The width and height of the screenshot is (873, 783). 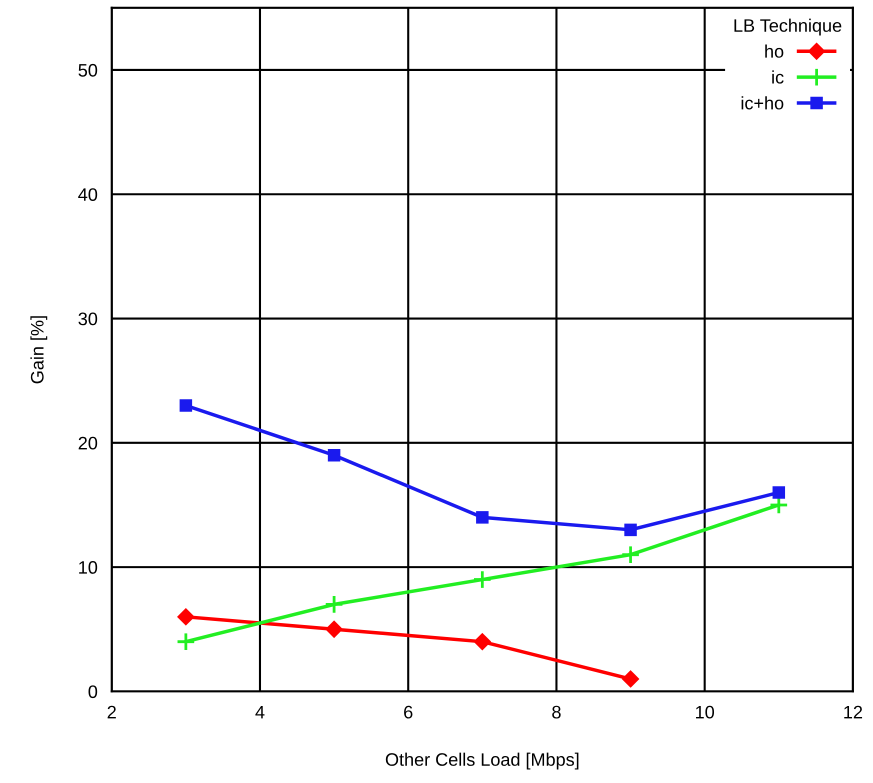 What do you see at coordinates (778, 77) in the screenshot?
I see `legend-label: ic` at bounding box center [778, 77].